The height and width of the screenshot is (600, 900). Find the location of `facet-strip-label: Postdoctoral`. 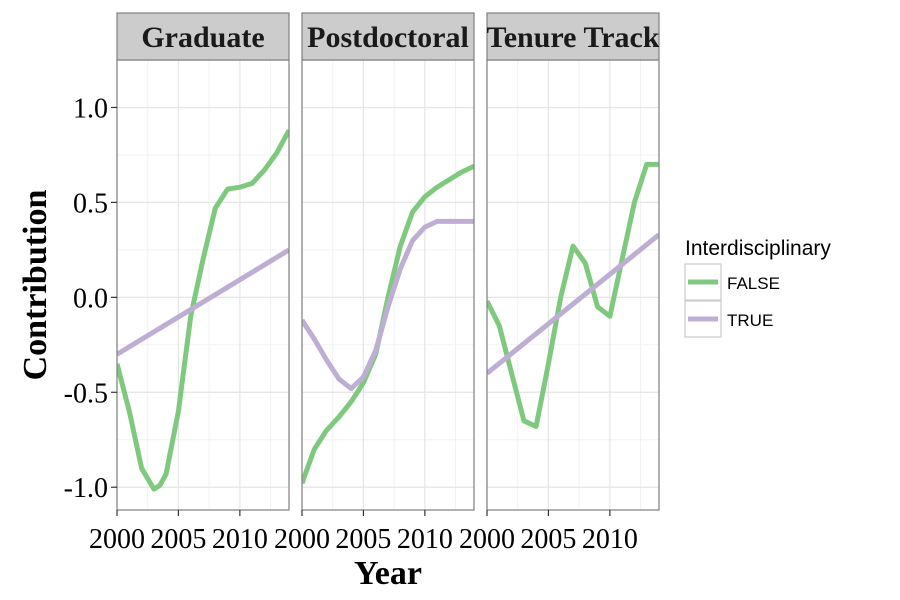

facet-strip-label: Postdoctoral is located at coordinates (388, 37).